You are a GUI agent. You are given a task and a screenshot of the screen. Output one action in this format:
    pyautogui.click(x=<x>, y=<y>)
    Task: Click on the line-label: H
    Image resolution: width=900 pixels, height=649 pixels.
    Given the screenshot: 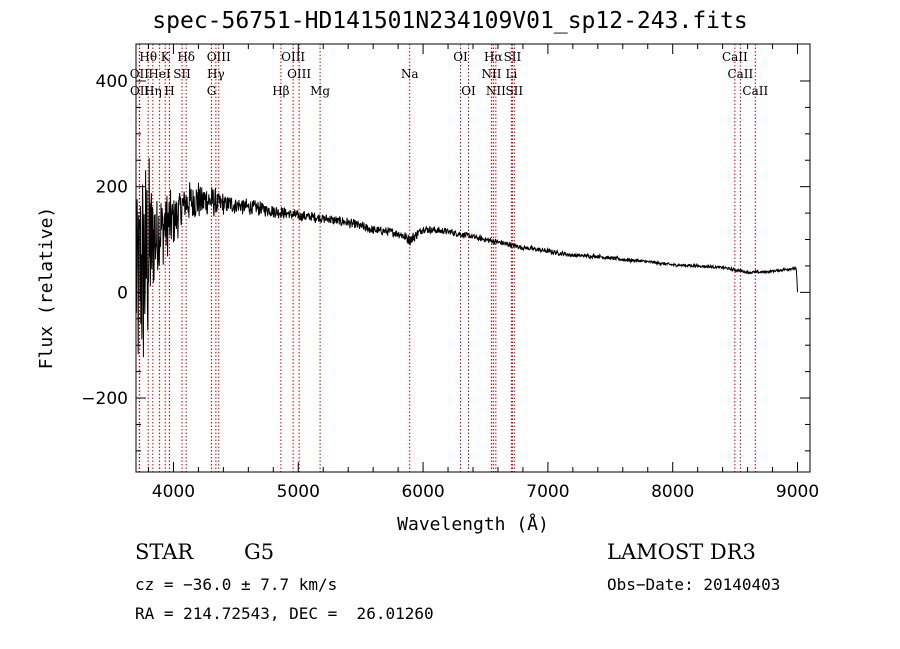 What is the action you would take?
    pyautogui.click(x=169, y=91)
    